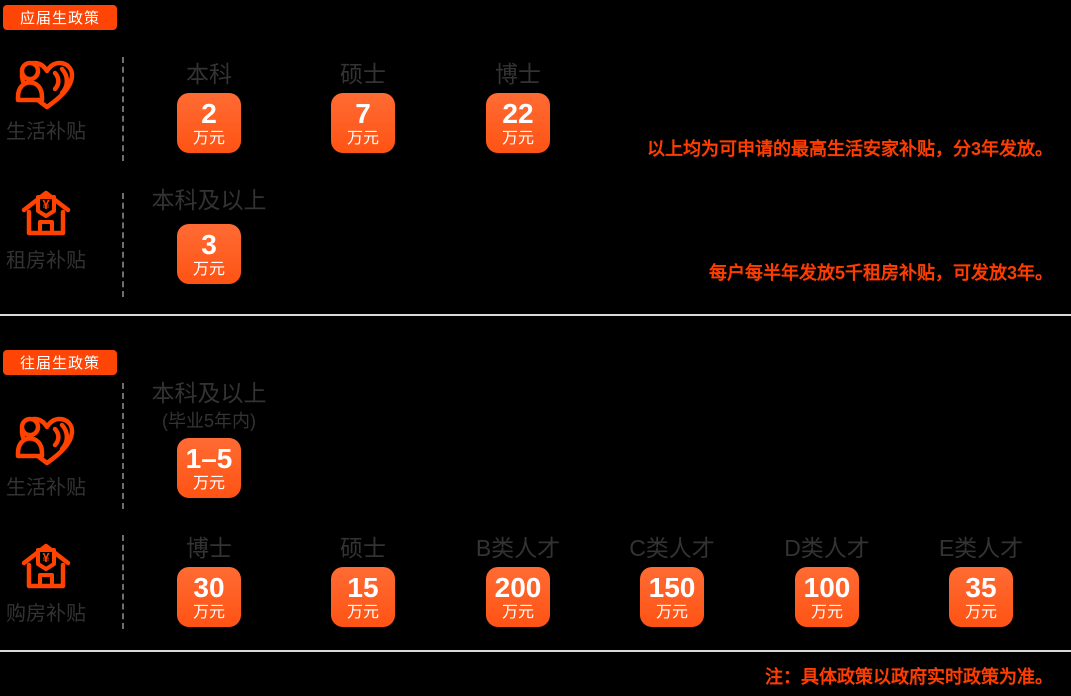 The image size is (1071, 696). I want to click on degree-column: 本科 2 万元, so click(209, 105).